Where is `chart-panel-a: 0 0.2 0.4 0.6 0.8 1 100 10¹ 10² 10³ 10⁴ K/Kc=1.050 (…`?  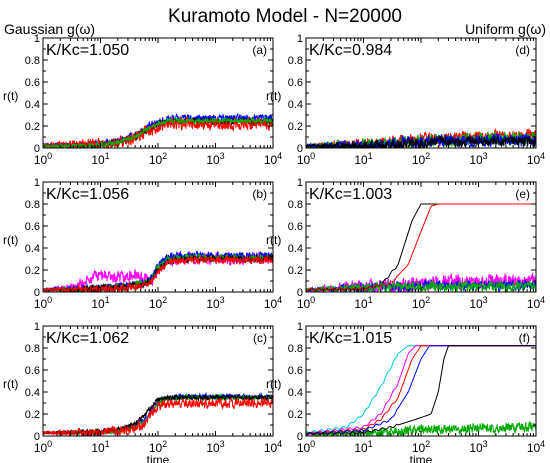 chart-panel-a: 0 0.2 0.4 0.6 0.8 1 100 10¹ 10² 10³ 10⁴ K/Kc=1.050 (… is located at coordinates (142, 100).